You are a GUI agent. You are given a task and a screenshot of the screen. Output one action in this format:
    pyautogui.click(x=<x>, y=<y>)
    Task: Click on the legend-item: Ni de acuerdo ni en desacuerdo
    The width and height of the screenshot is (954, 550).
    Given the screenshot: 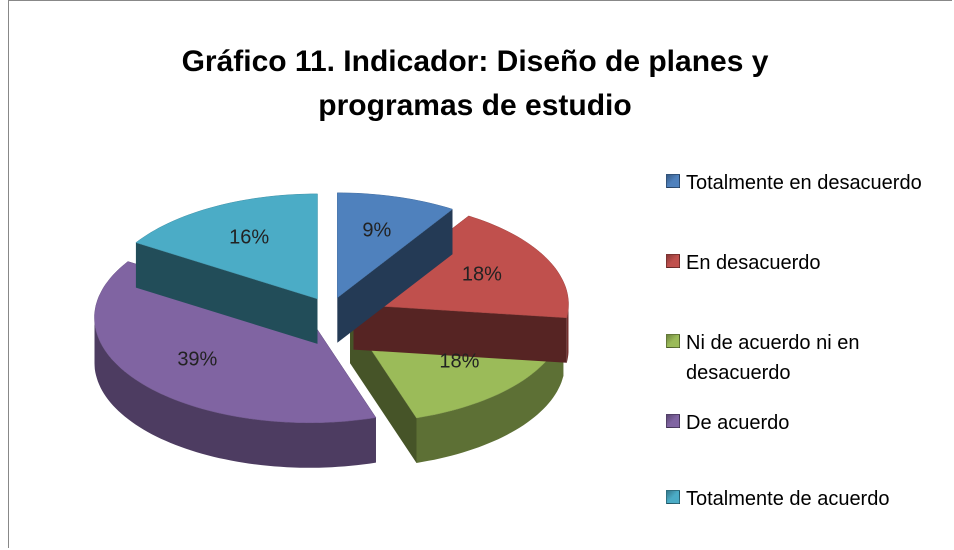 What is the action you would take?
    pyautogui.click(x=796, y=358)
    